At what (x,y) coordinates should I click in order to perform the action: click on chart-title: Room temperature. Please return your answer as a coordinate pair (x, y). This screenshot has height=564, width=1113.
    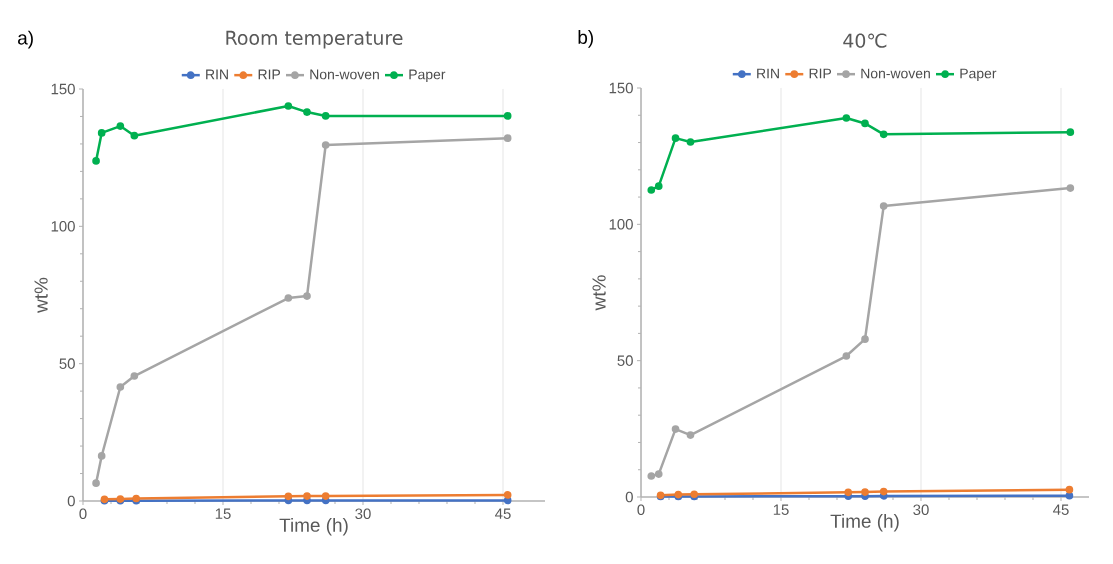
    Looking at the image, I should click on (314, 39).